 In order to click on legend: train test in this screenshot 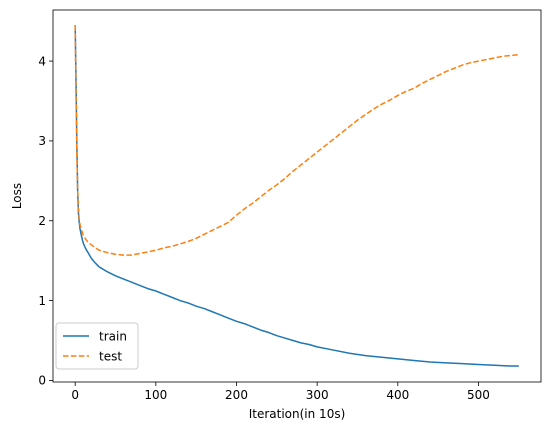, I will do `click(97, 346)`.